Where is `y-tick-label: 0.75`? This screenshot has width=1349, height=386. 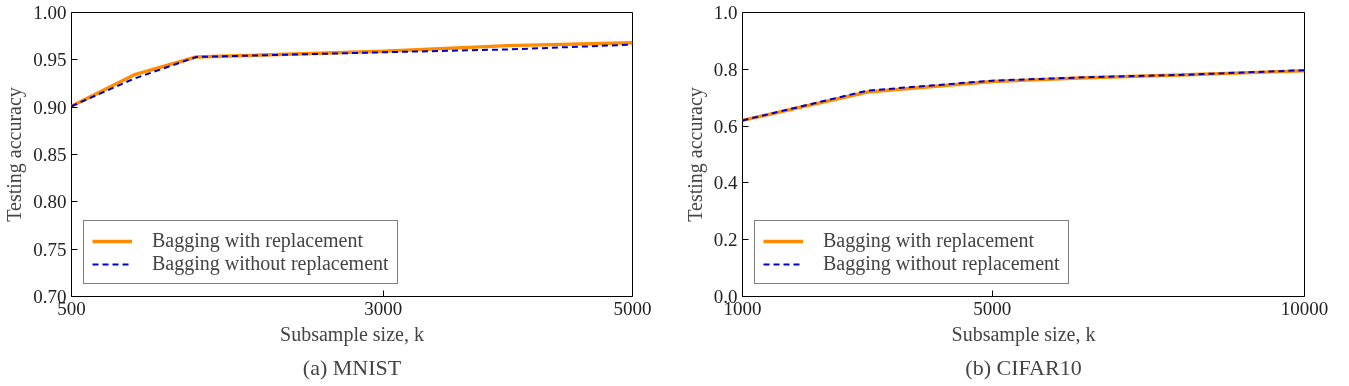
y-tick-label: 0.75 is located at coordinates (50, 249).